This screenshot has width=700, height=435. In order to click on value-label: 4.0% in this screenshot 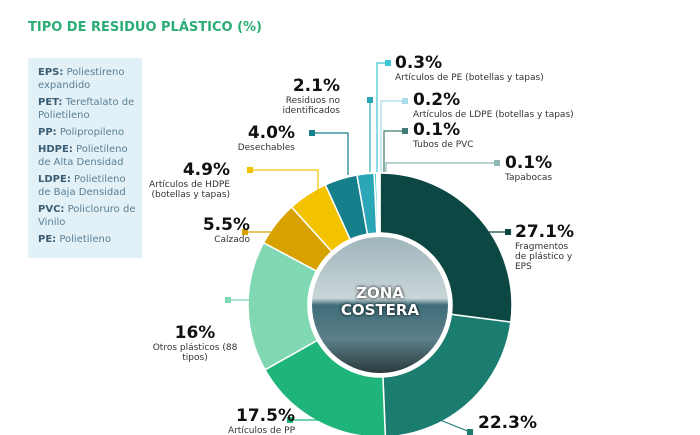, I will do `click(271, 133)`.